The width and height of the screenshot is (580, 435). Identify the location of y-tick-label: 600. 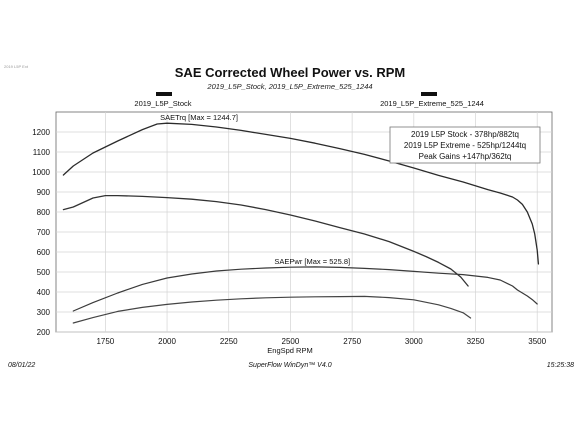
(44, 252).